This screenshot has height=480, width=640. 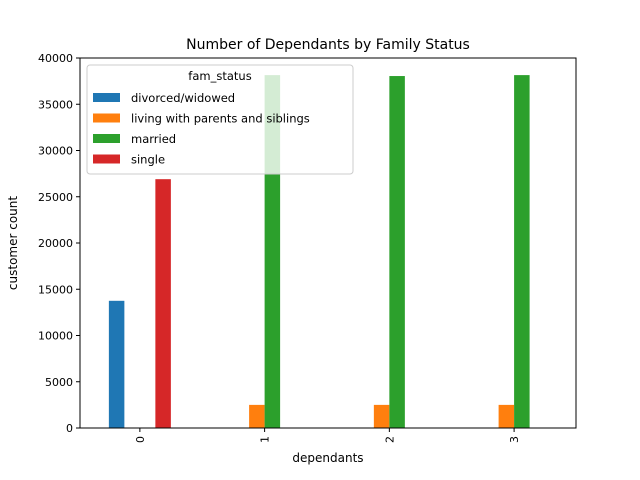 I want to click on x-tick-label: 2, so click(x=389, y=439).